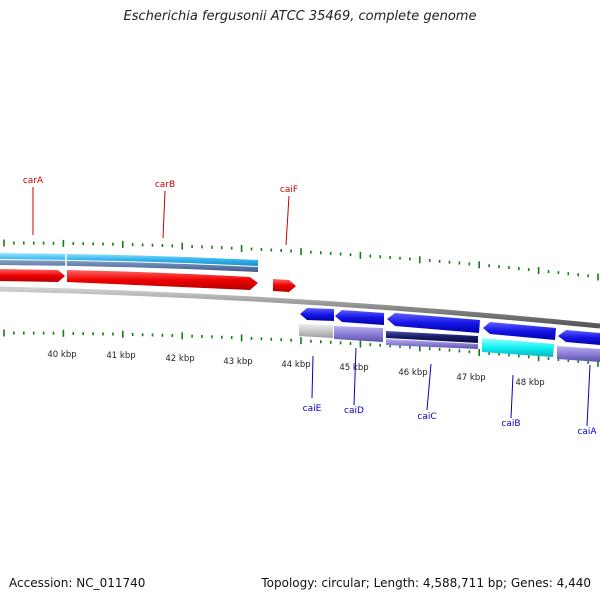 The height and width of the screenshot is (600, 600). I want to click on caiB-cyan-band, so click(518, 347).